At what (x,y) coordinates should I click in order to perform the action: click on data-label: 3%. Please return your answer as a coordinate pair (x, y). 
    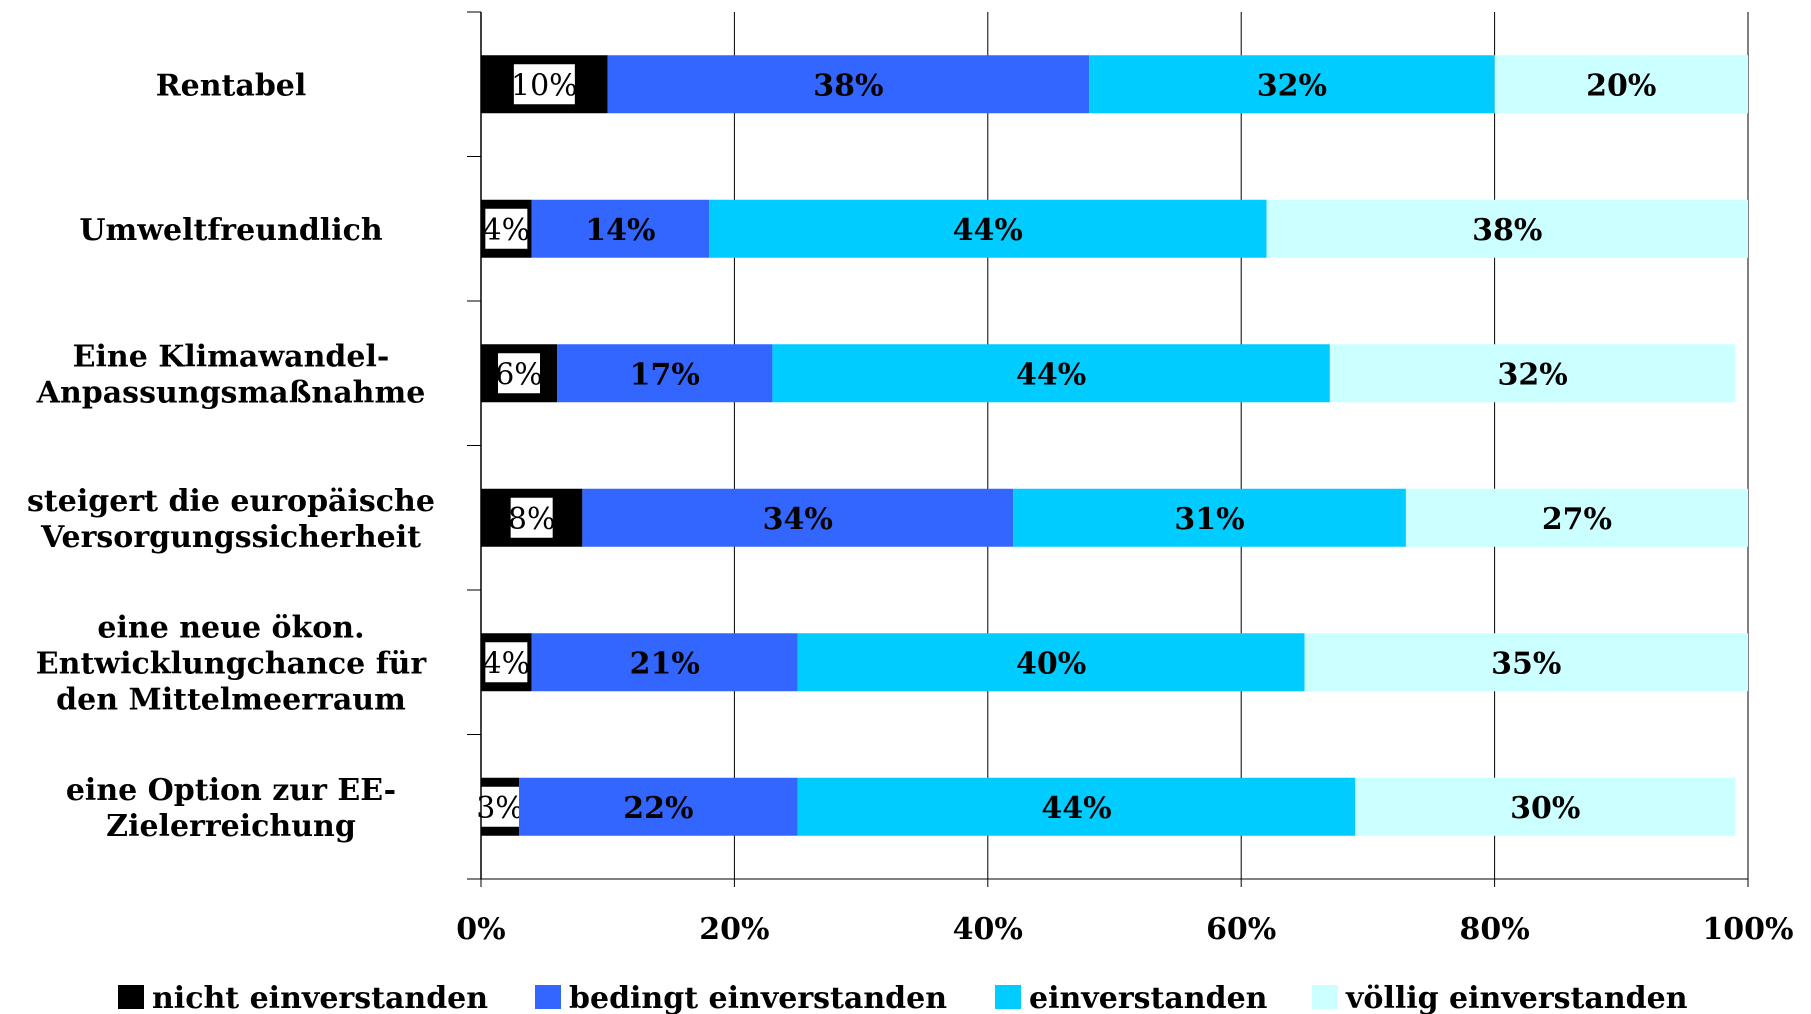
    Looking at the image, I should click on (500, 808).